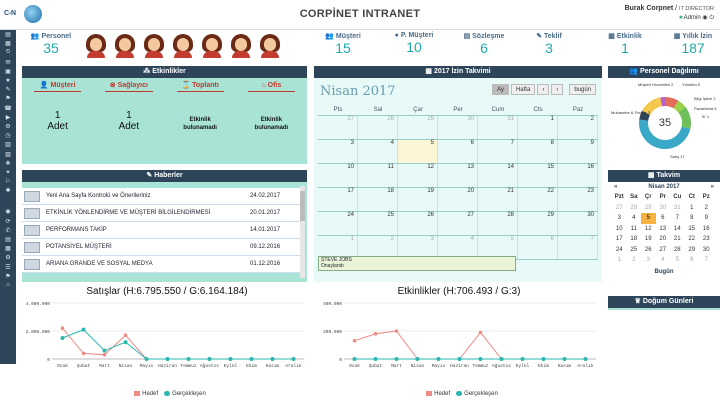  Describe the element at coordinates (271, 106) in the screenshot. I see `etkinlik-ofis: ⌂ Ofis Etkinlik bulunamadı` at that location.